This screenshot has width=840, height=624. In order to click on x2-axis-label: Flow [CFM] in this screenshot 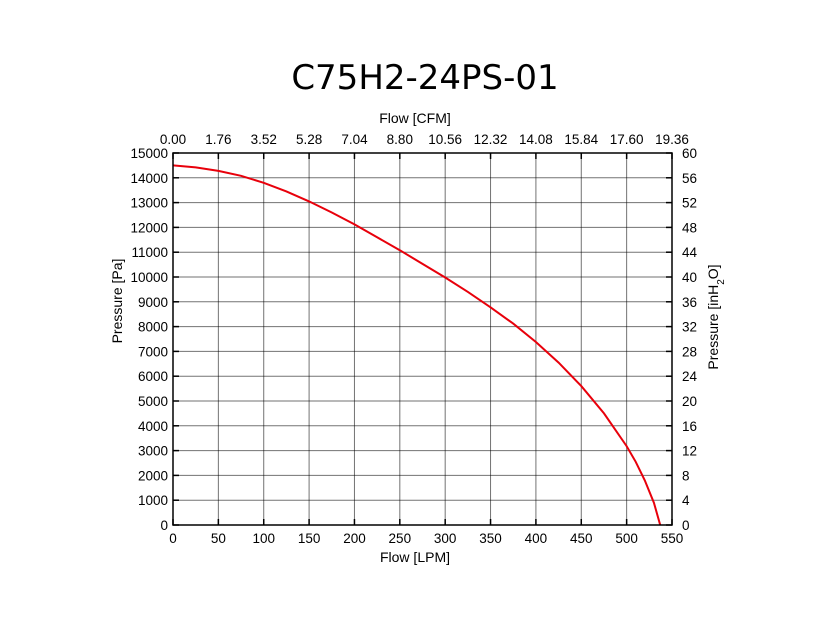, I will do `click(415, 118)`.